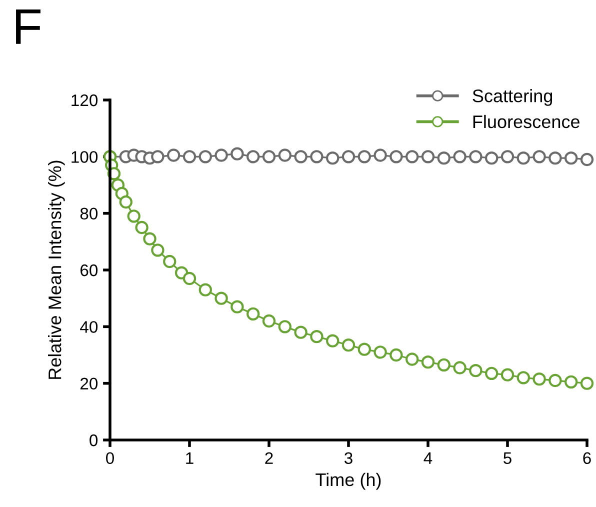 This screenshot has width=596, height=507. Describe the element at coordinates (89, 214) in the screenshot. I see `y-tick-label: 80` at that location.